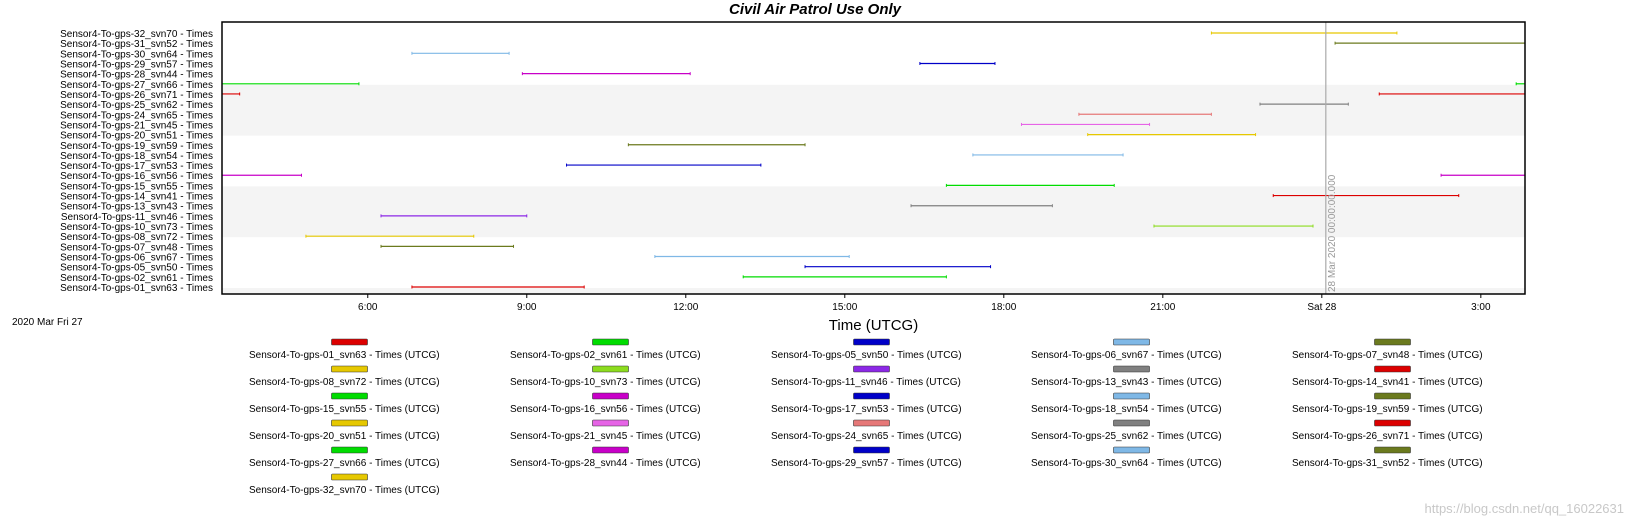 The image size is (1630, 519). I want to click on legend-label: Sensor4-To-gps-29_svn57 - Times (UTCG), so click(866, 463).